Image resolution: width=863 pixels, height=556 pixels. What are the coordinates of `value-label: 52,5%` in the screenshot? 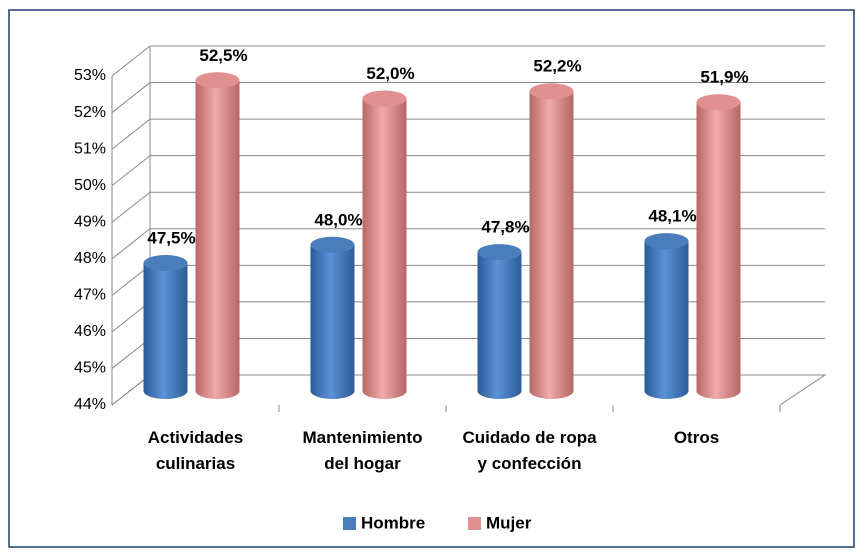 It's located at (223, 55).